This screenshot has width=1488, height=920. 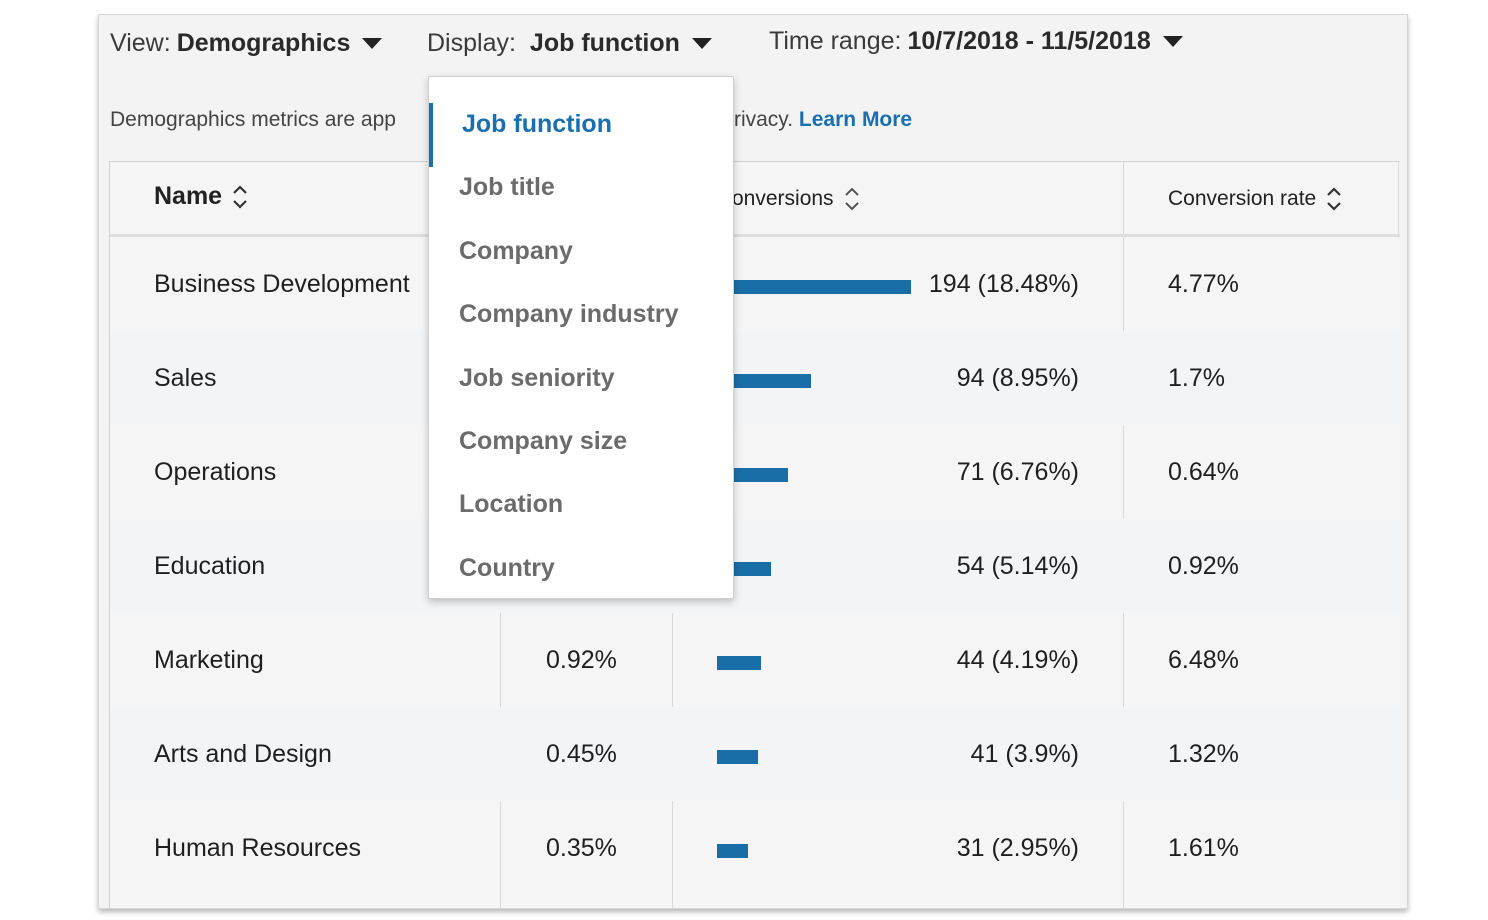 I want to click on dropdown-item-label: Job function, so click(x=537, y=124).